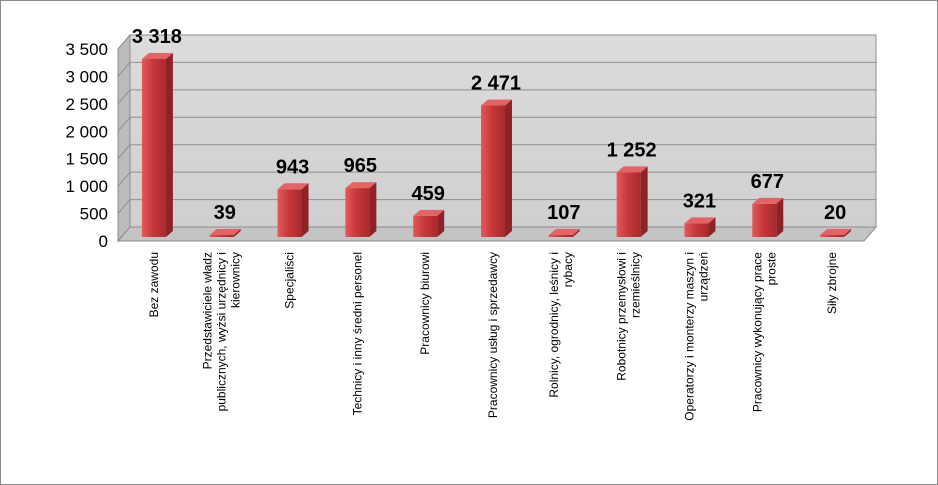  Describe the element at coordinates (86, 104) in the screenshot. I see `y-tick-label: 2 500` at that location.